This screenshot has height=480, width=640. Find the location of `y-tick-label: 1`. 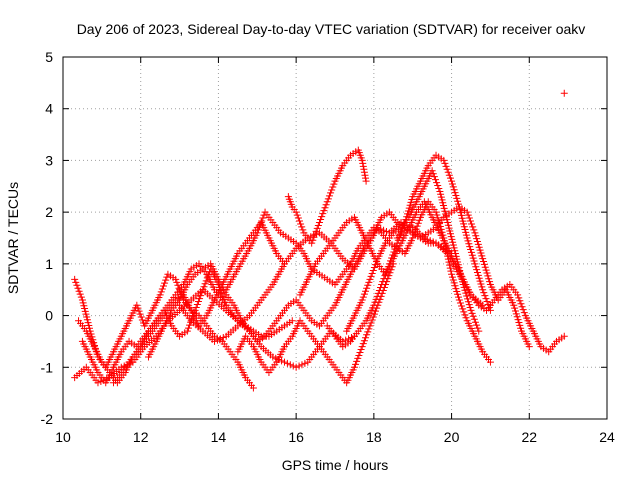

y-tick-label: 1 is located at coordinates (49, 264).